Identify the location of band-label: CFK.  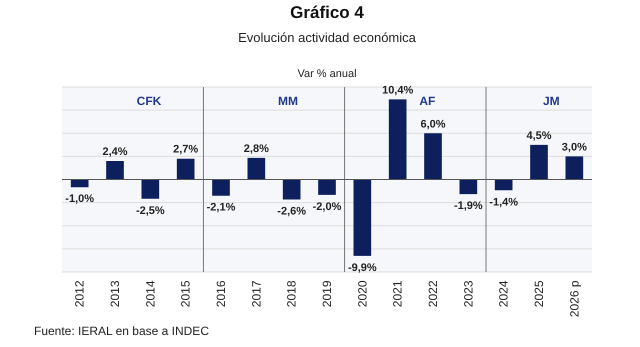
(149, 101).